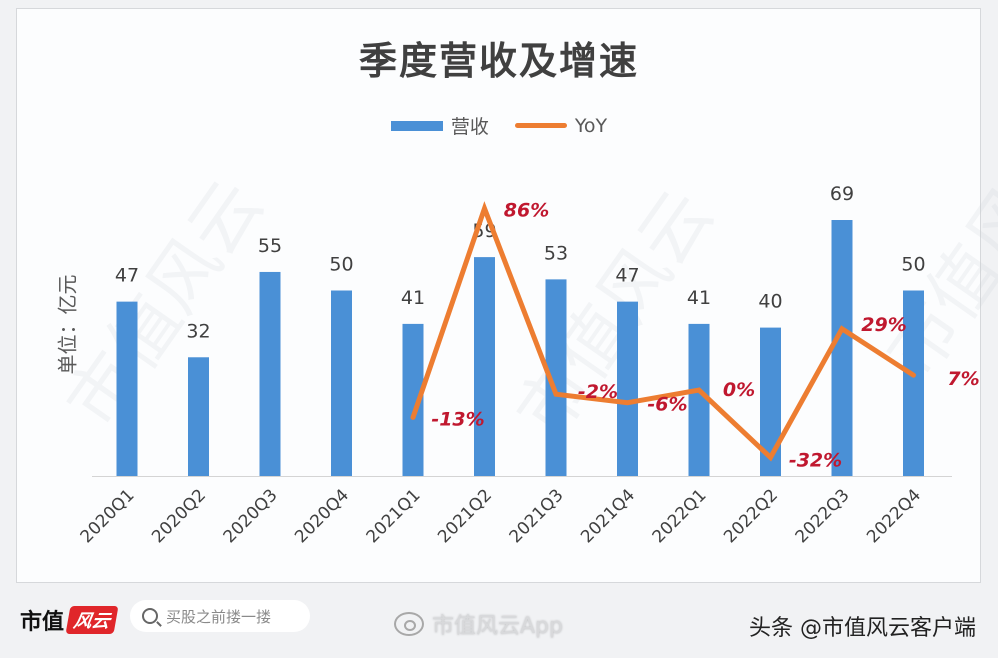 Image resolution: width=998 pixels, height=658 pixels. What do you see at coordinates (556, 253) in the screenshot?
I see `bar-value-label: 53` at bounding box center [556, 253].